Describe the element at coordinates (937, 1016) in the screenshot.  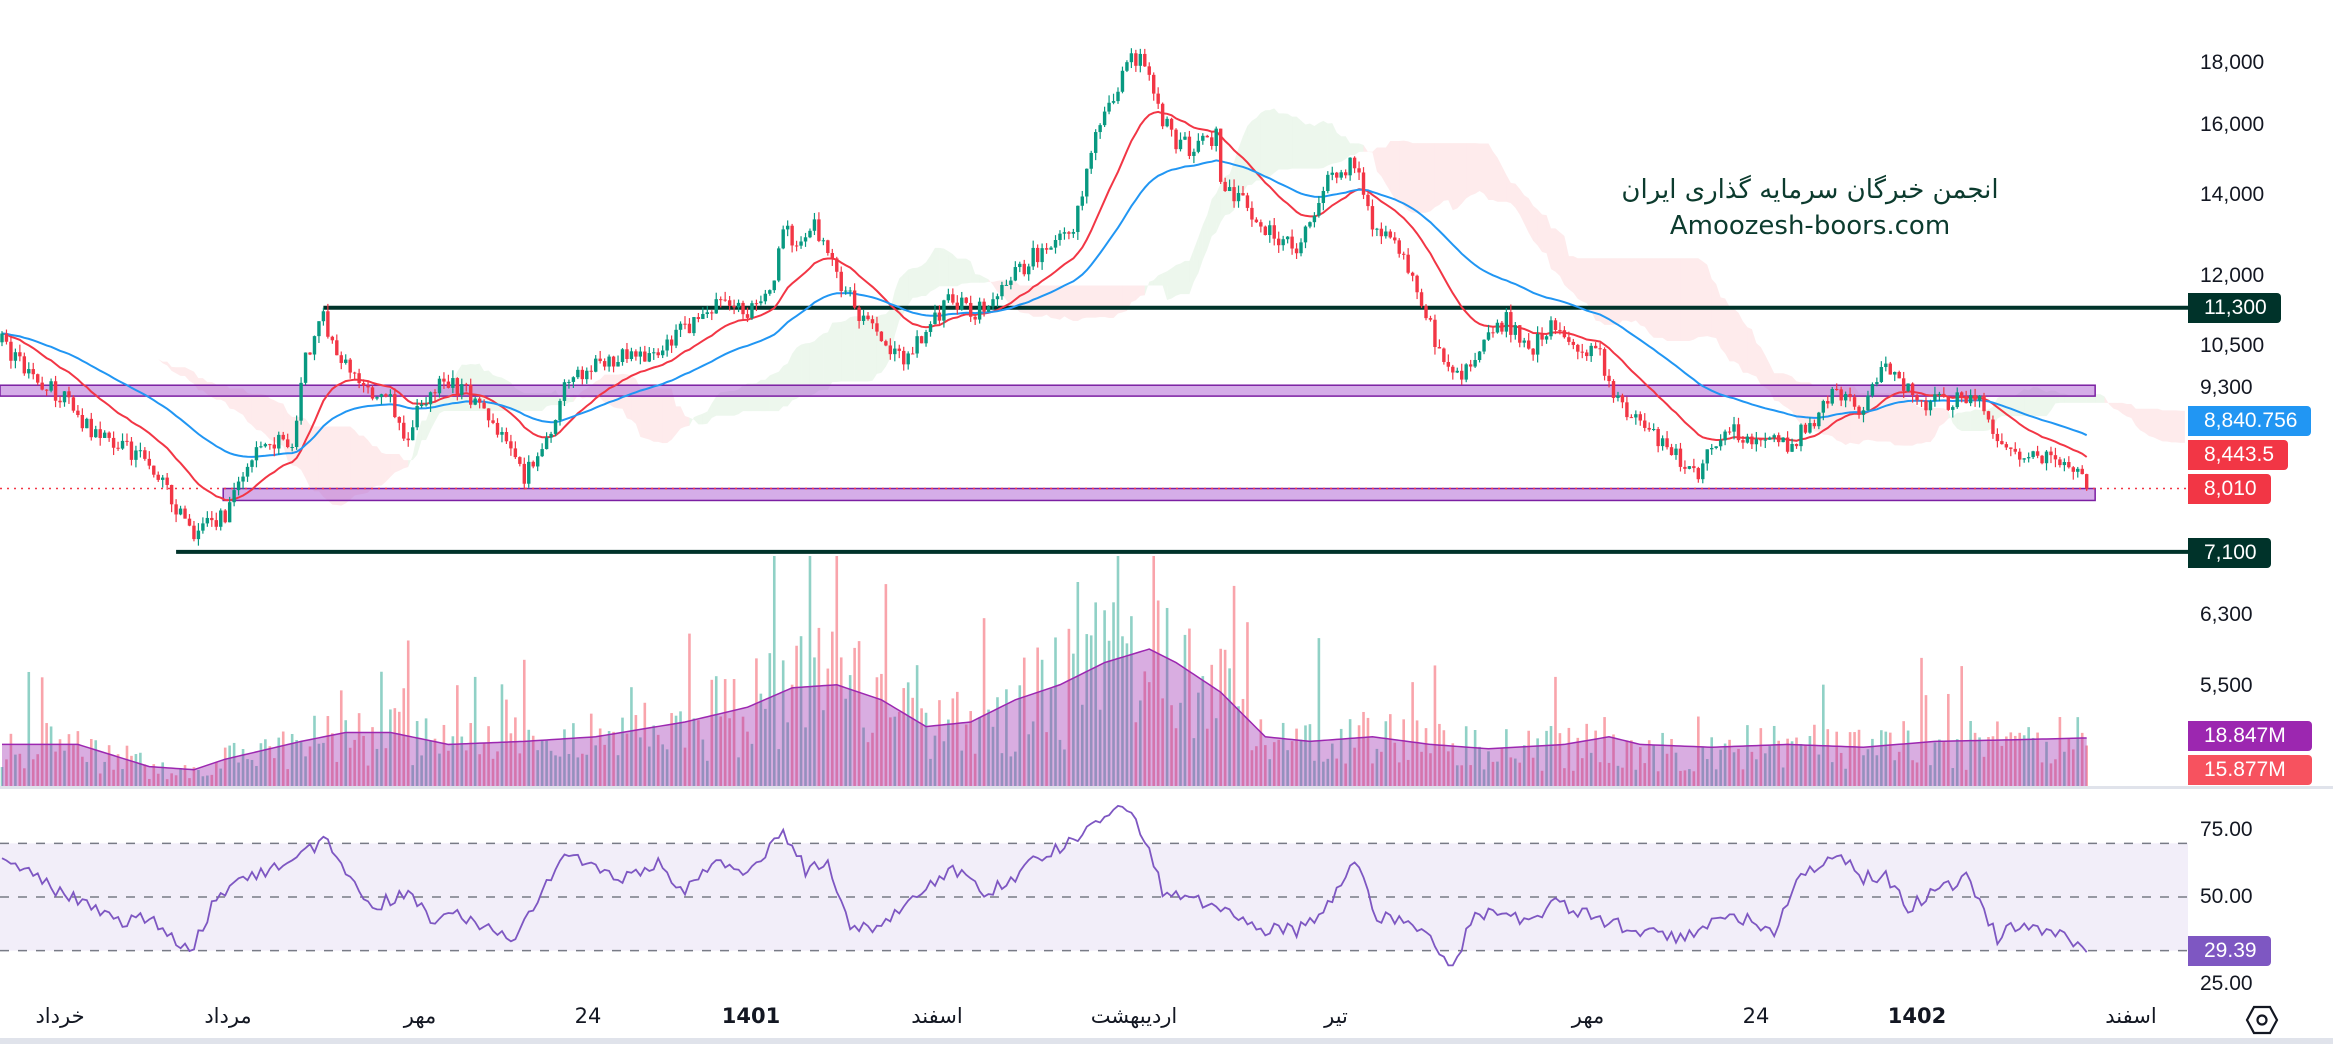
I see `time-label: اسفند` at that location.